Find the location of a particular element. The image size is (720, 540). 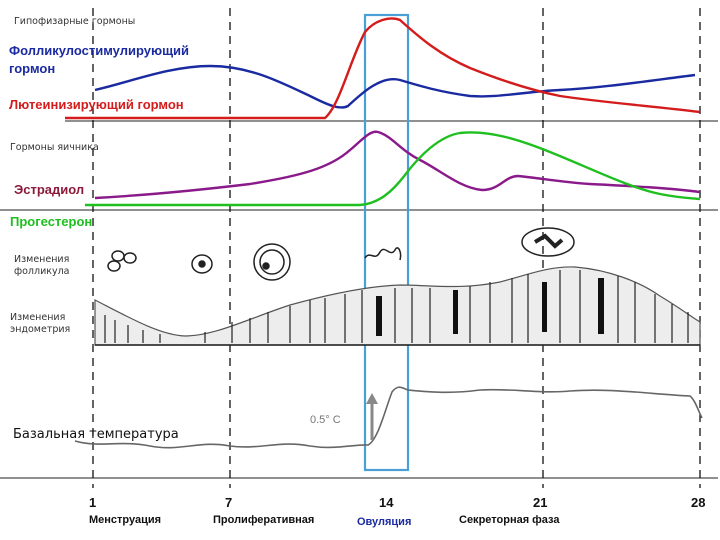

temperature-curve is located at coordinates (388, 417).